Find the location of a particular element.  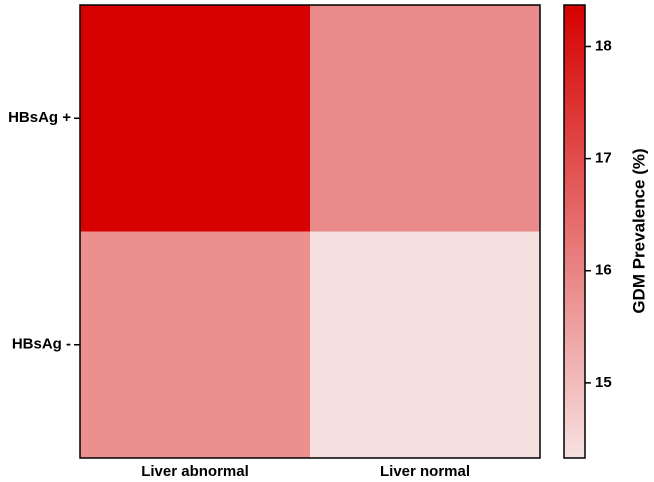

y-tick-label: HBsAg + is located at coordinates (39, 117).